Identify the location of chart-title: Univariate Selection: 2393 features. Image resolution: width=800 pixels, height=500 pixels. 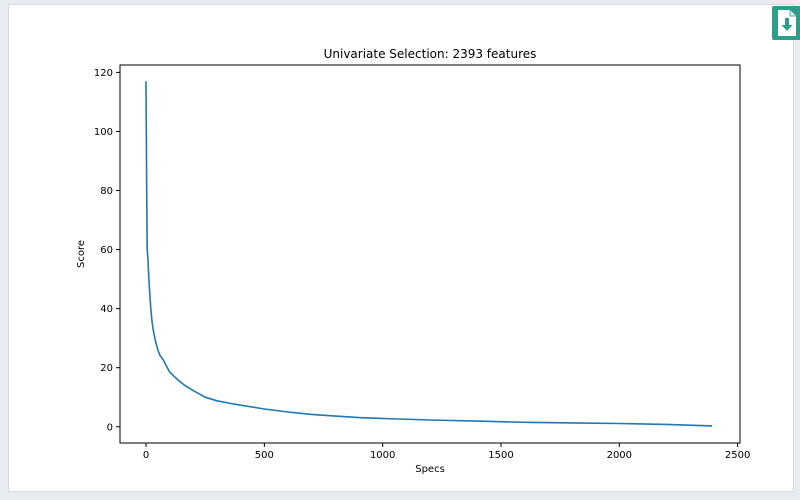
(430, 54).